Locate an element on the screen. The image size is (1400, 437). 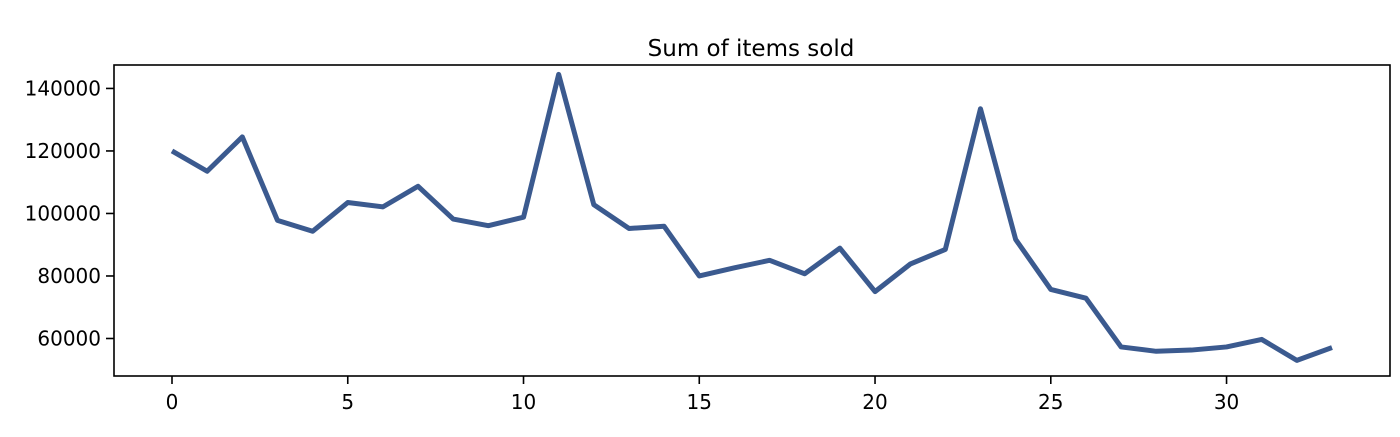
chart-title: Sum of items sold is located at coordinates (751, 49).